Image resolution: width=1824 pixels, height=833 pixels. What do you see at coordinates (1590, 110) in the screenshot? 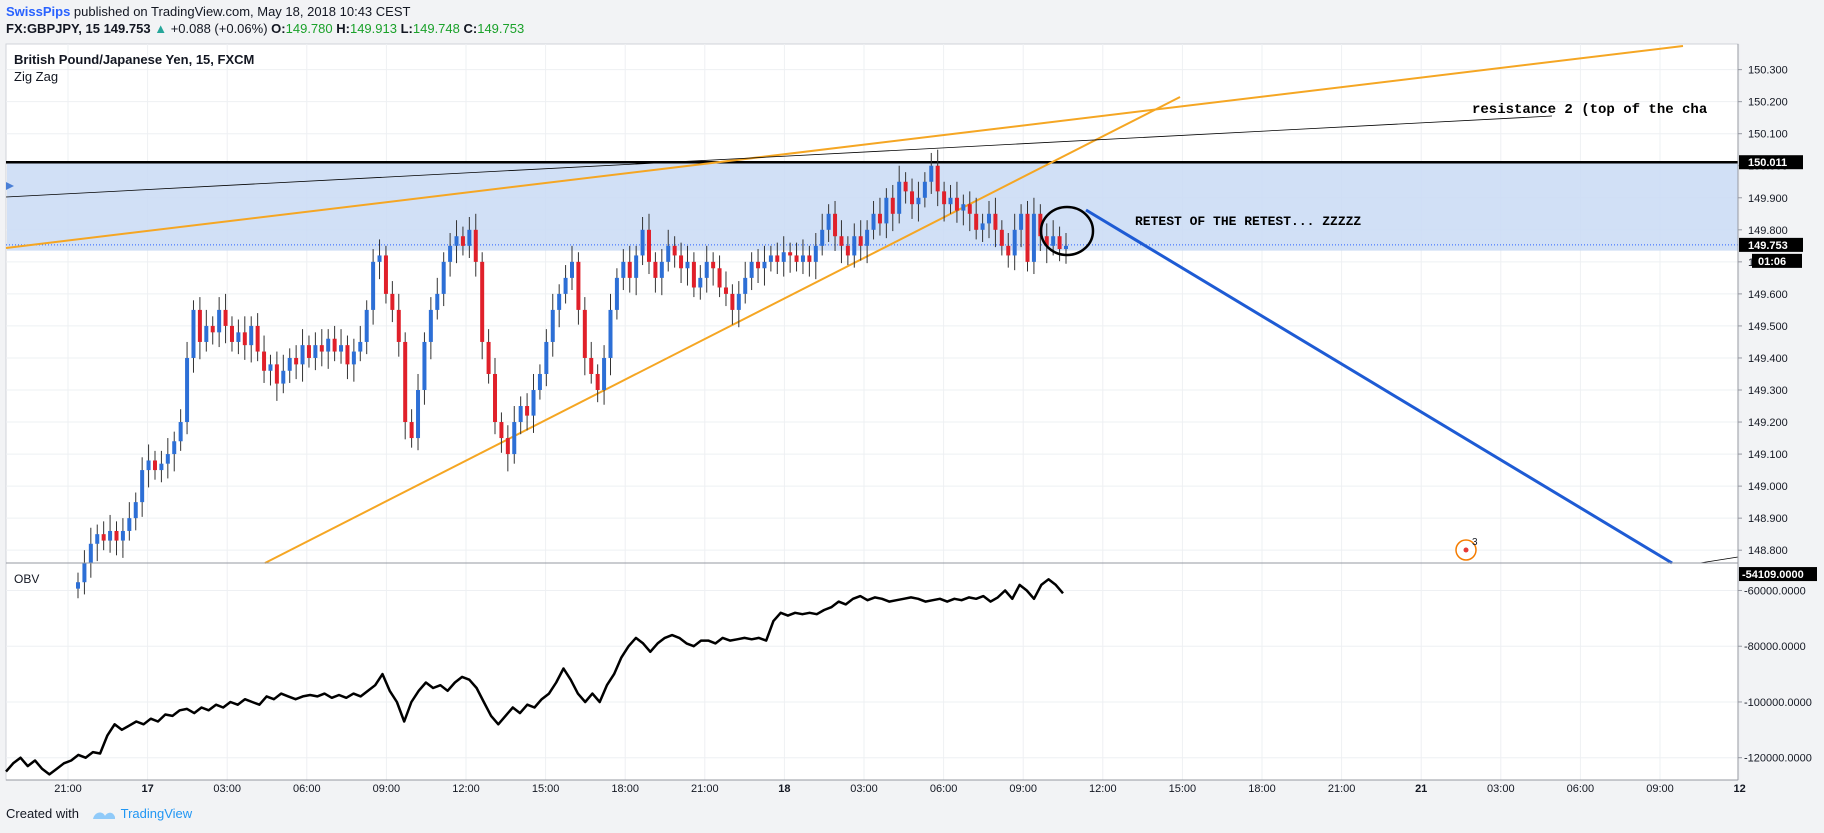
I see `resistance-note: resistance 2 (top of the cha` at bounding box center [1590, 110].